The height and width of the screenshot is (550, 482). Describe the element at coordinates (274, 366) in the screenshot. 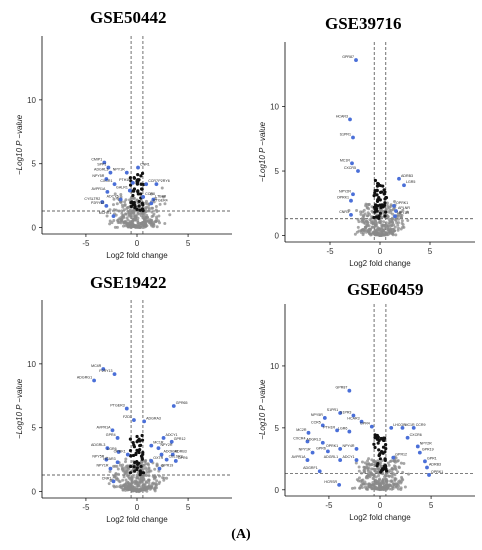

I see `y-tick-label: 10` at that location.